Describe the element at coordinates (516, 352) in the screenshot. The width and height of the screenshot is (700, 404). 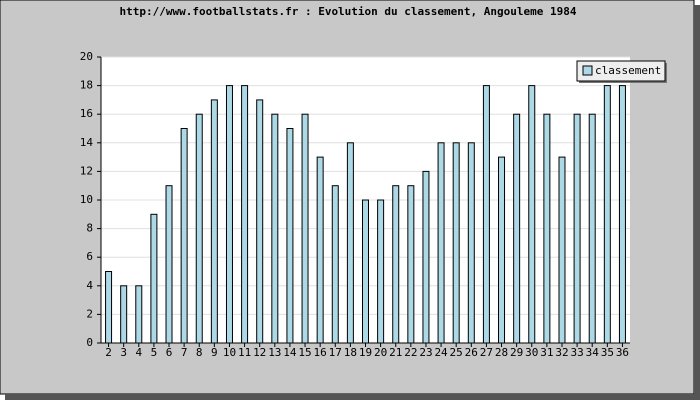
I see `x-tick-label: 29` at that location.